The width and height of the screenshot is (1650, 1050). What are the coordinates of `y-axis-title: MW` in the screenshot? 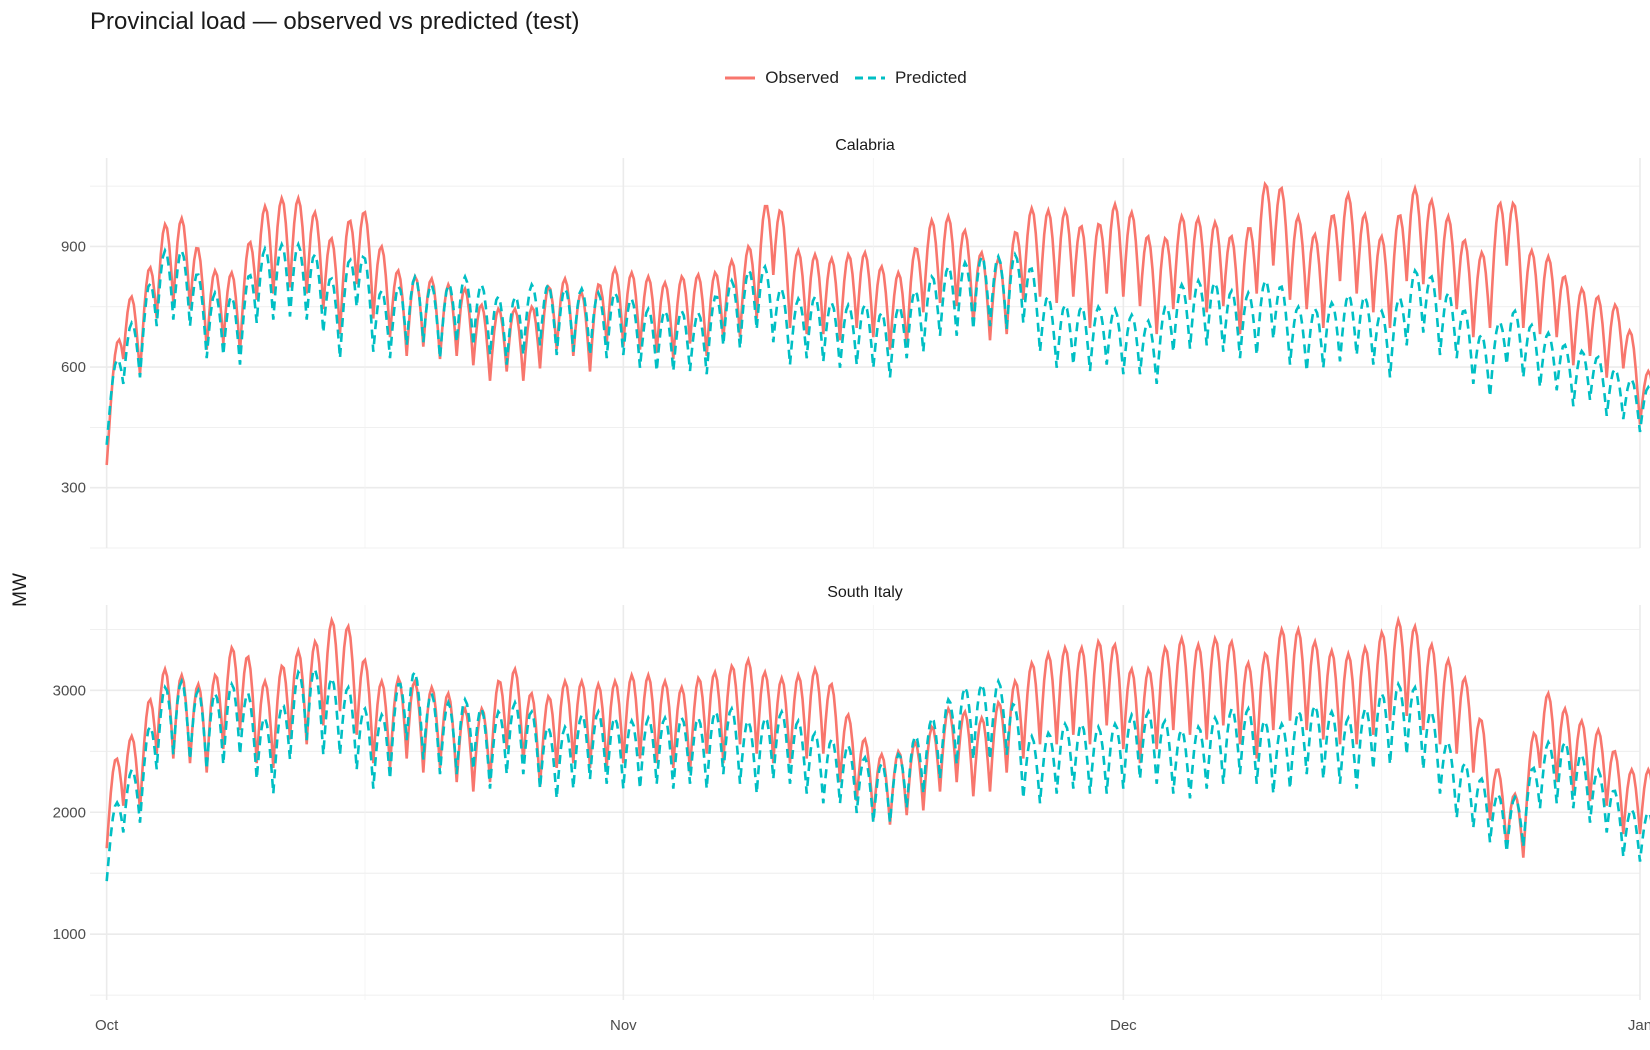 It's located at (20, 590).